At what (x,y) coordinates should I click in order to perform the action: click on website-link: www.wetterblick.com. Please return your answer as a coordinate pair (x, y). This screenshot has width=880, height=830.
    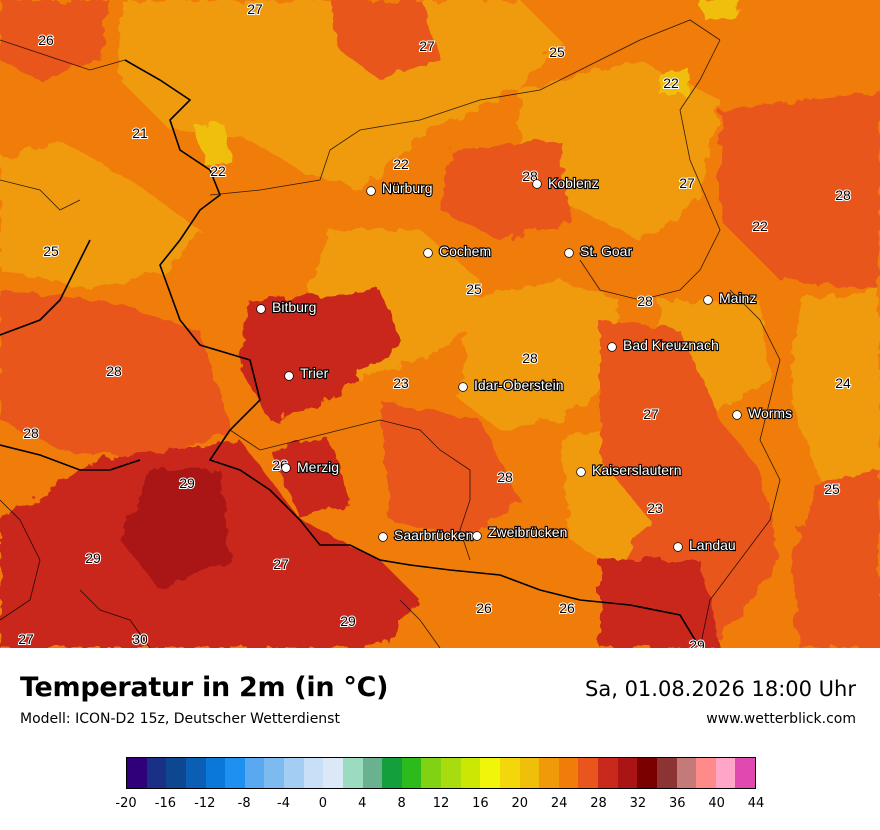
    Looking at the image, I should click on (781, 719).